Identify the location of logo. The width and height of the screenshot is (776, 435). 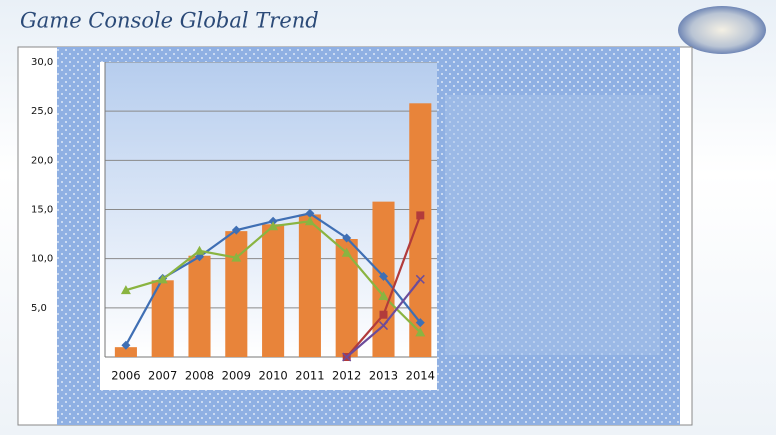
(722, 30).